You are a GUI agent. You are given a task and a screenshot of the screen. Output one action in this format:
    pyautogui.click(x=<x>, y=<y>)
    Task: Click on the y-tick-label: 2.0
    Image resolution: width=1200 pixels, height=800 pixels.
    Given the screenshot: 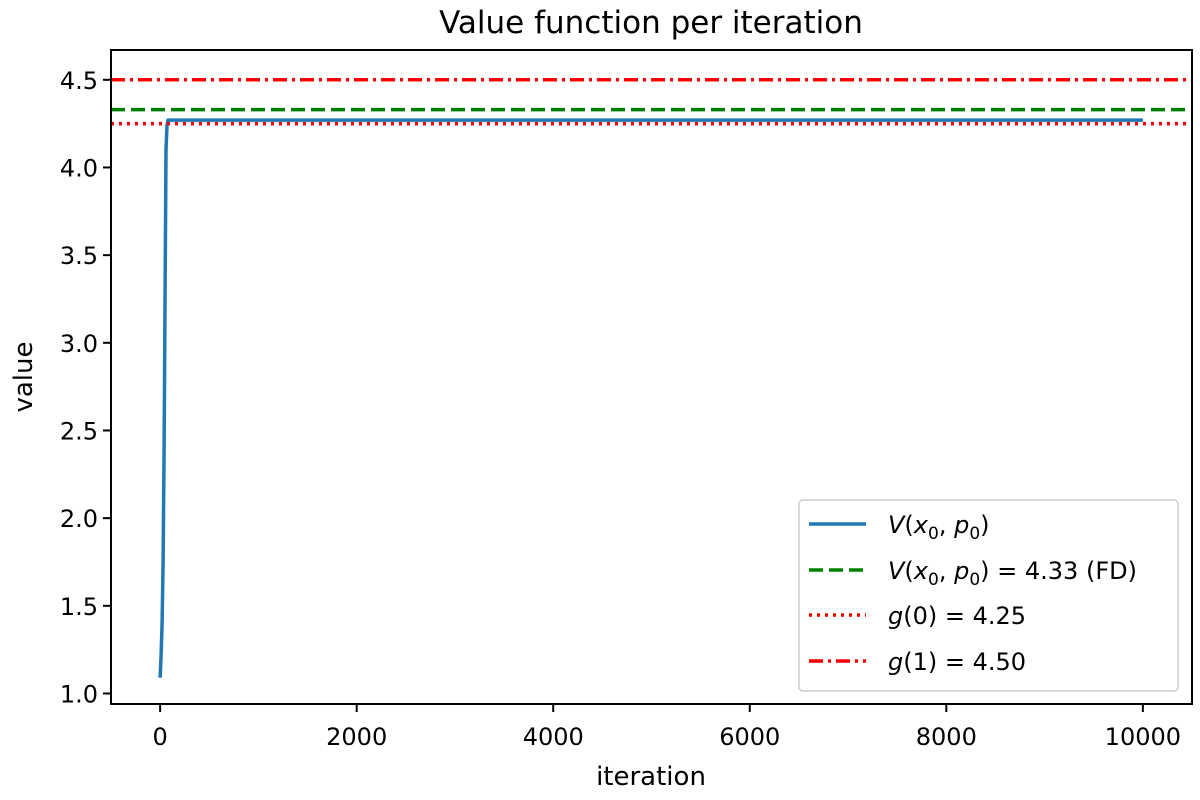 What is the action you would take?
    pyautogui.click(x=79, y=519)
    